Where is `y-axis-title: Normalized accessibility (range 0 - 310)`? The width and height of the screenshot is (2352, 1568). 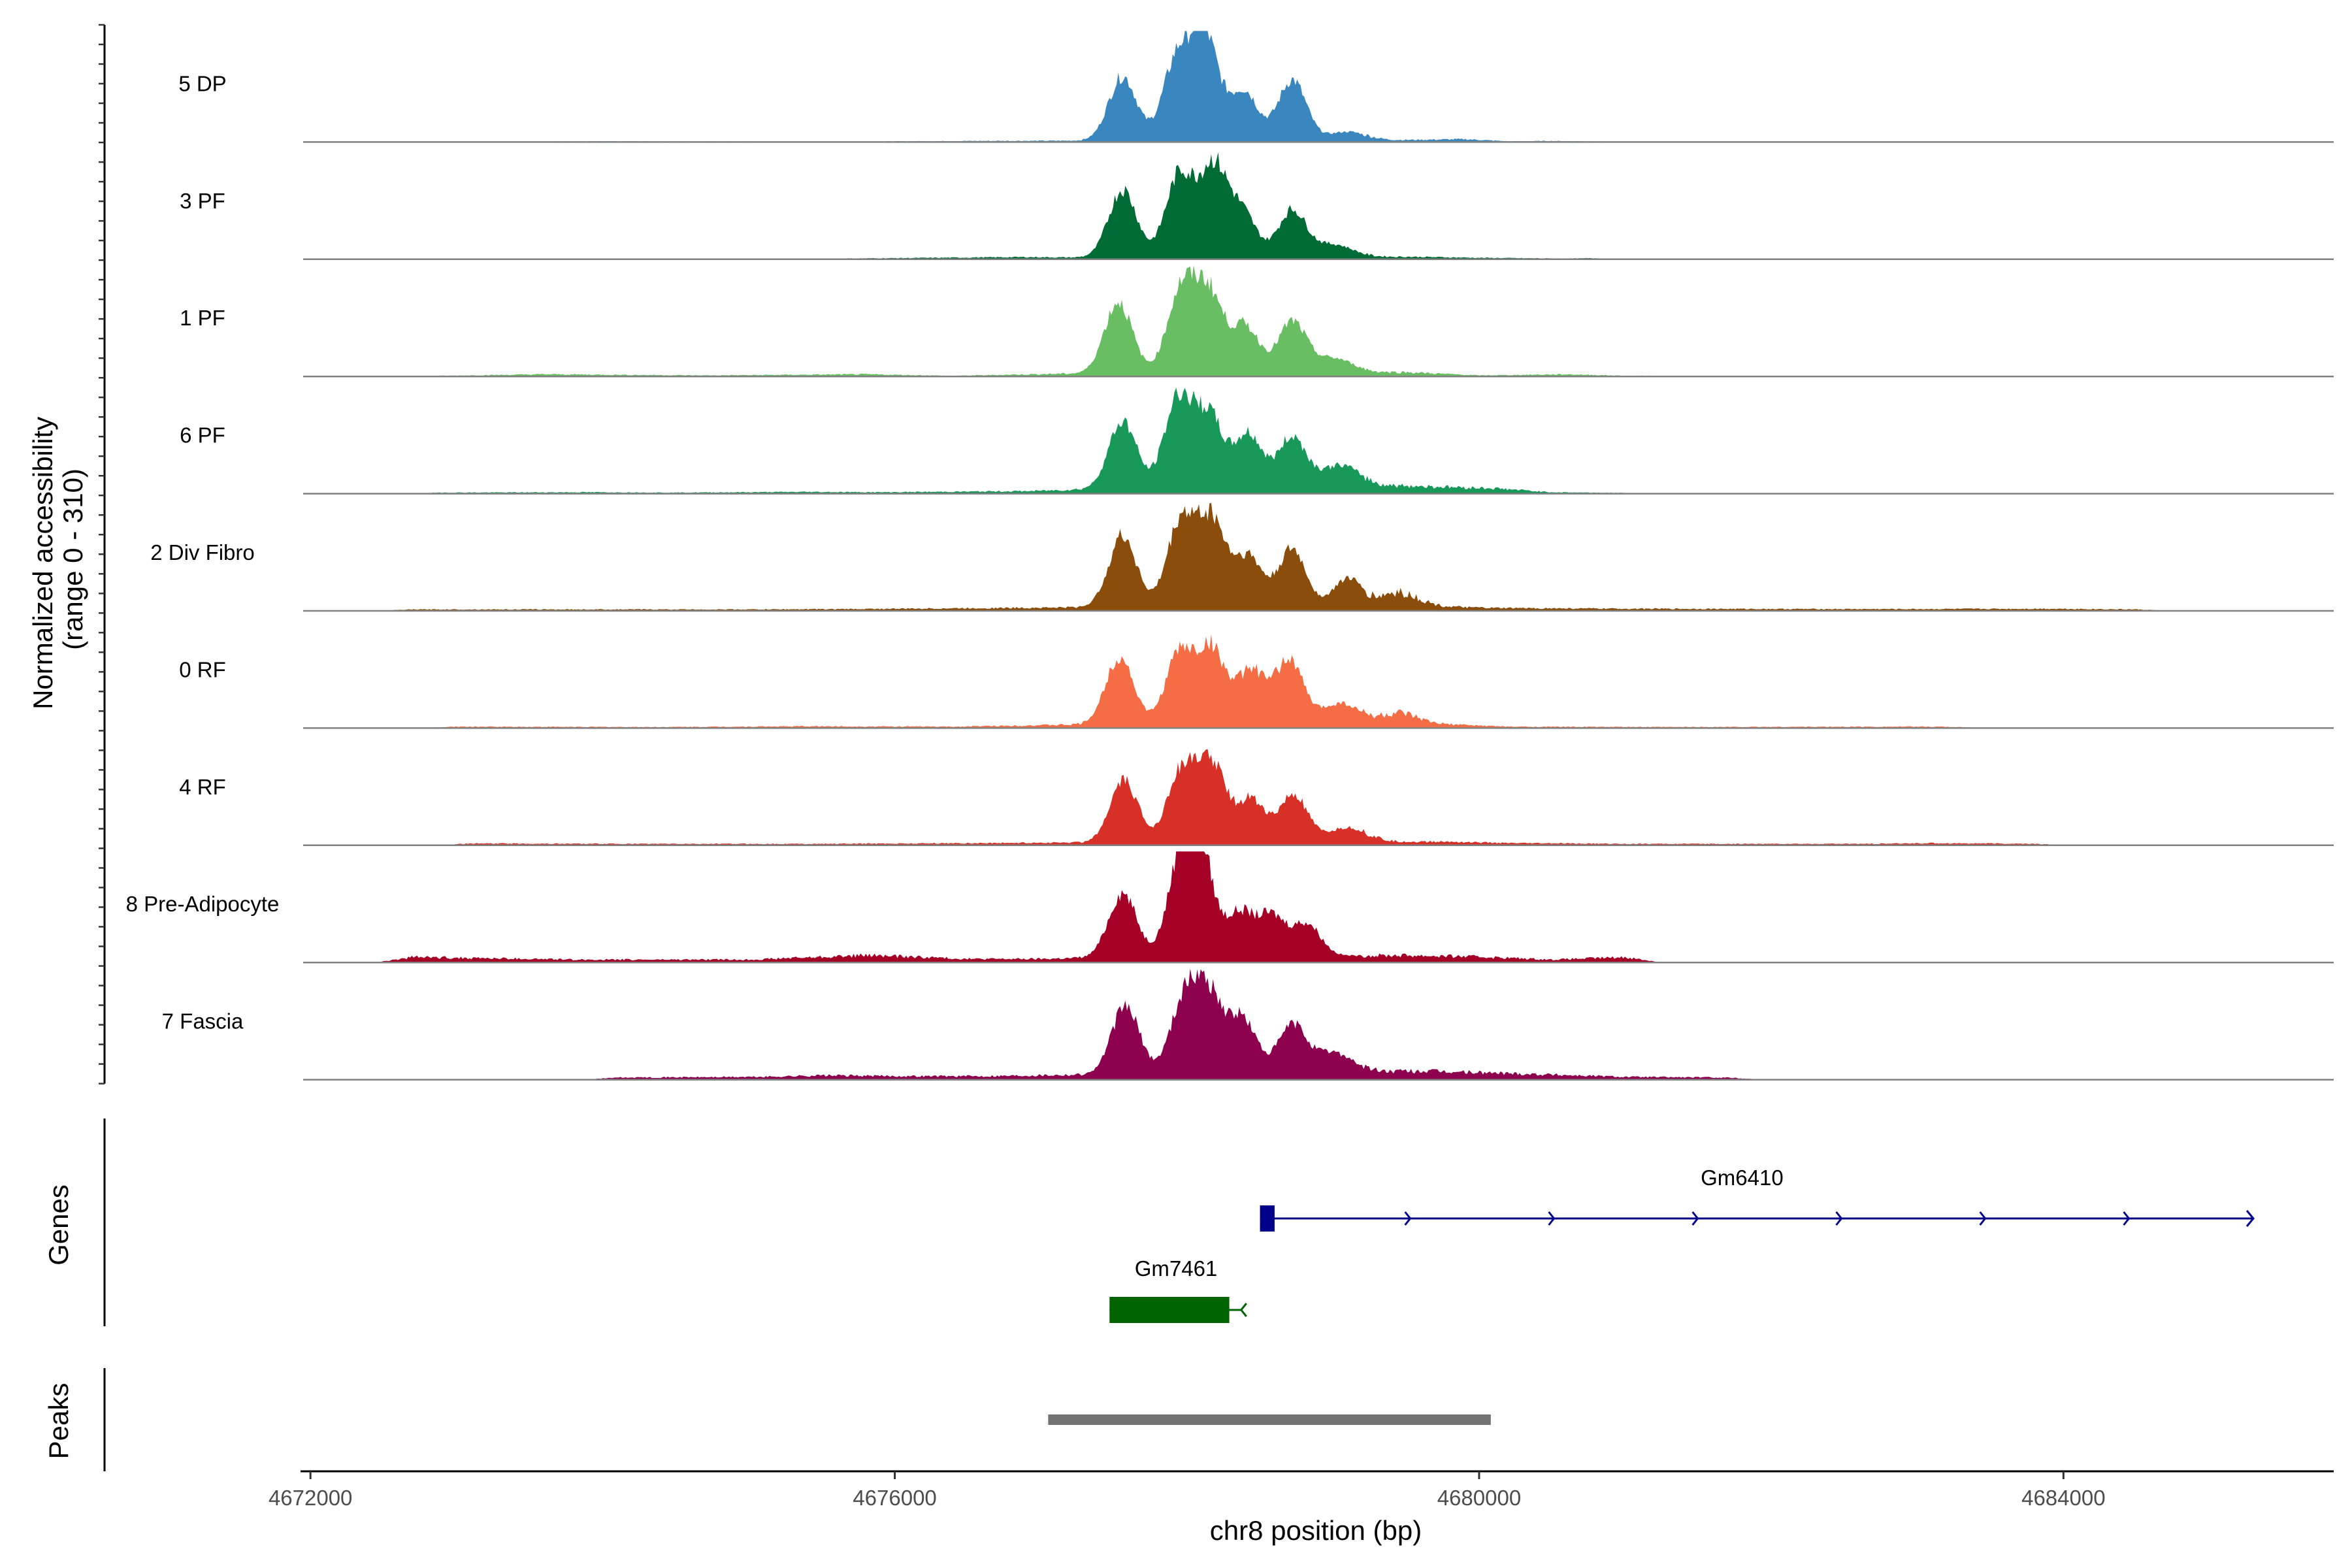 y-axis-title: Normalized accessibility (range 0 - 310) is located at coordinates (57, 559).